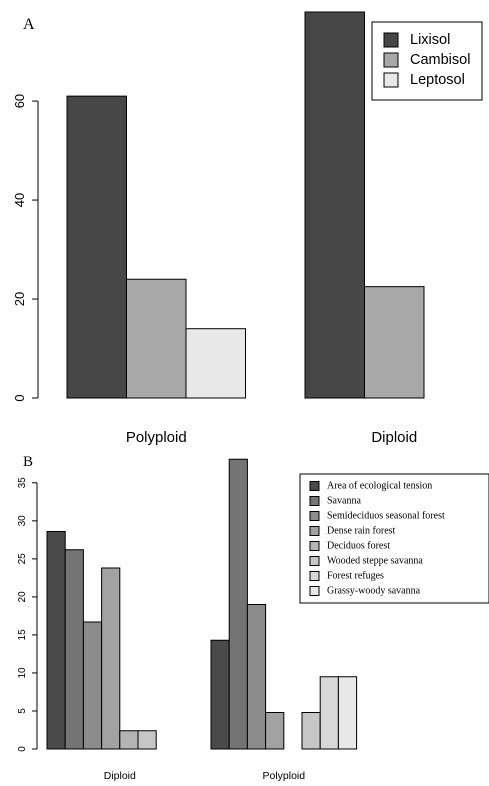  What do you see at coordinates (22, 711) in the screenshot?
I see `y-tick-label: 5` at bounding box center [22, 711].